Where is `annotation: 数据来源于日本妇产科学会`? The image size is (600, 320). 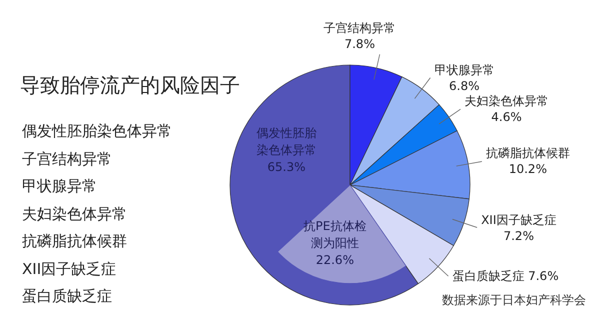
annotation: 数据来源于日本妇产科学会 is located at coordinates (514, 300).